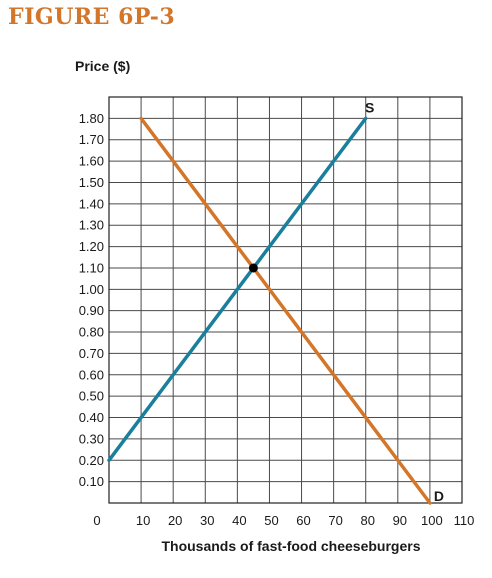 Image resolution: width=492 pixels, height=578 pixels. What do you see at coordinates (91, 225) in the screenshot?
I see `y-tick-label: 1.30` at bounding box center [91, 225].